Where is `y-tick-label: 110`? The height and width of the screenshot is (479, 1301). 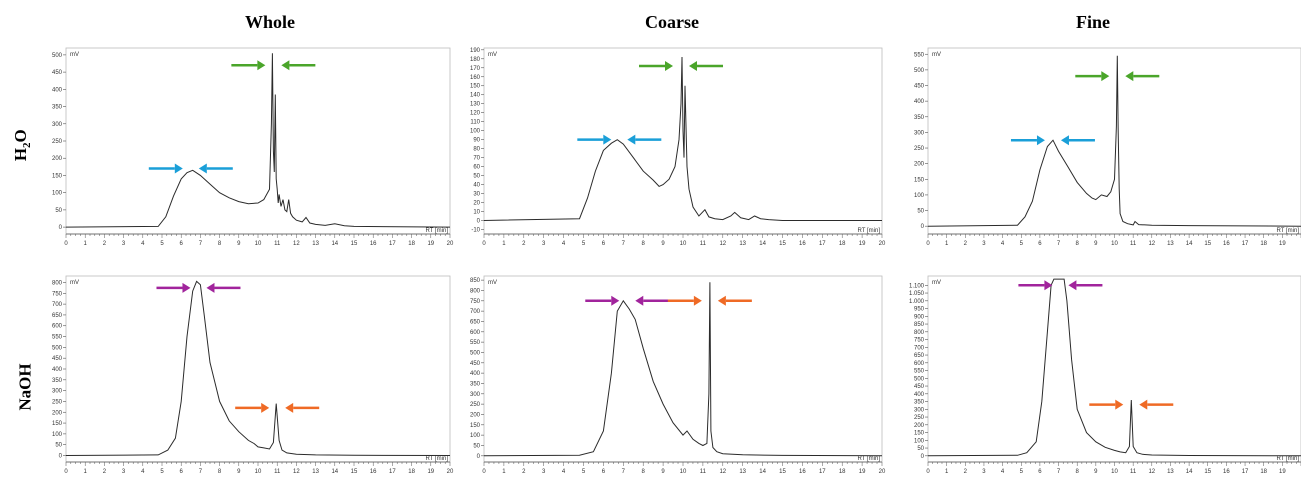 y-tick-label: 110 is located at coordinates (475, 123).